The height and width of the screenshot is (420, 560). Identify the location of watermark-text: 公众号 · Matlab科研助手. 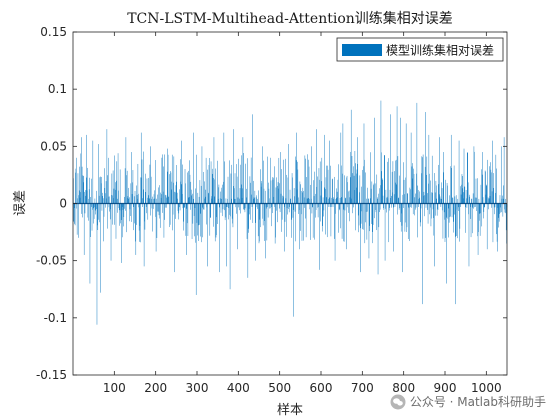
(477, 402).